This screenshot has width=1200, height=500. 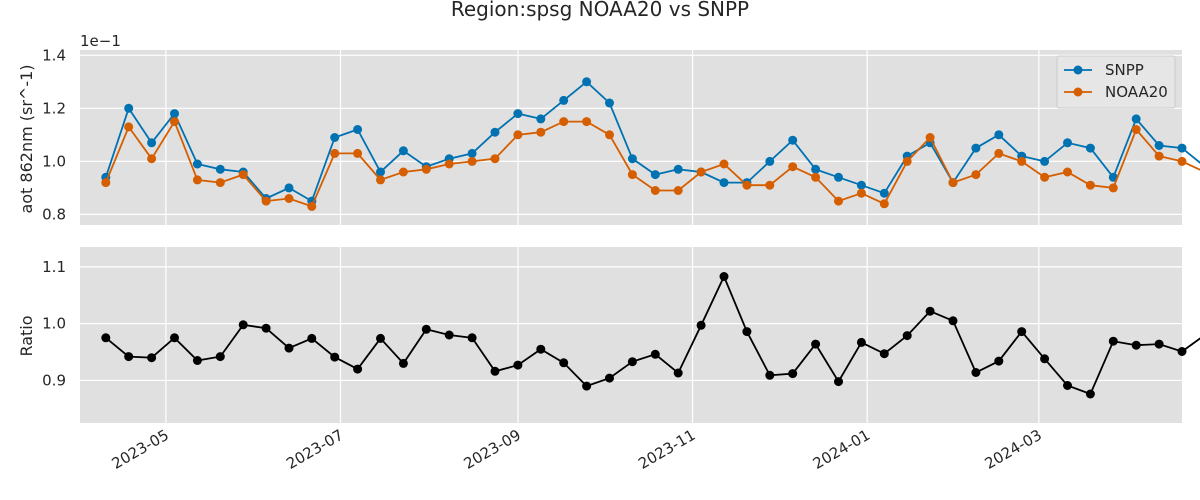 I want to click on x-tick-label: 2023-11, so click(x=666, y=449).